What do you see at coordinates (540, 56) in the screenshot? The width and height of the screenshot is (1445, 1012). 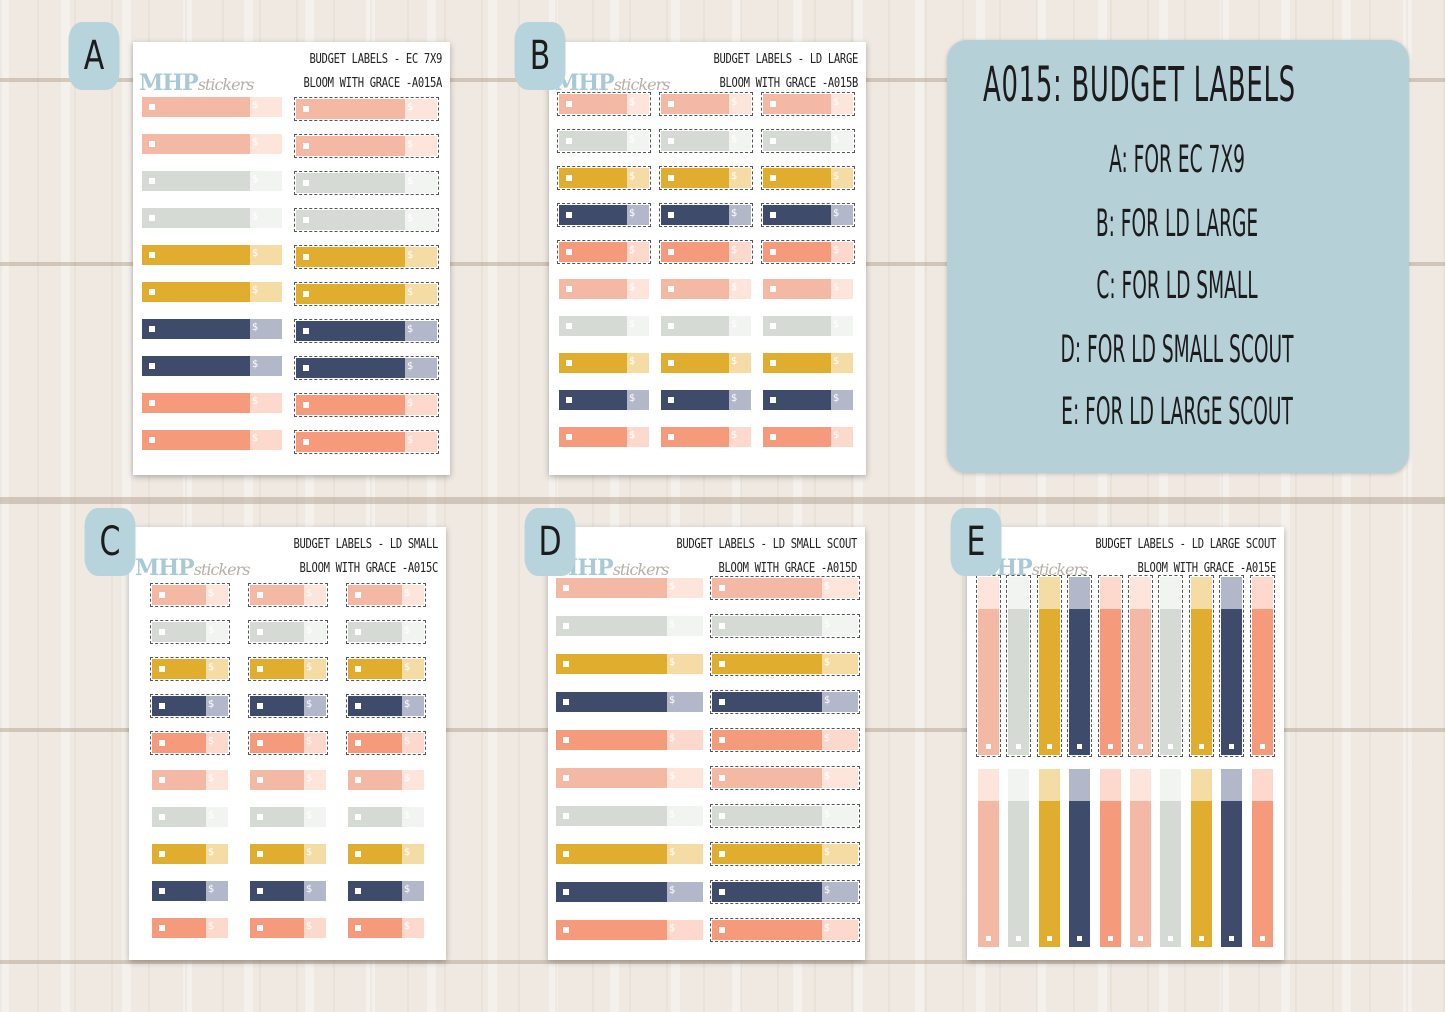 I see `badge-b: B` at bounding box center [540, 56].